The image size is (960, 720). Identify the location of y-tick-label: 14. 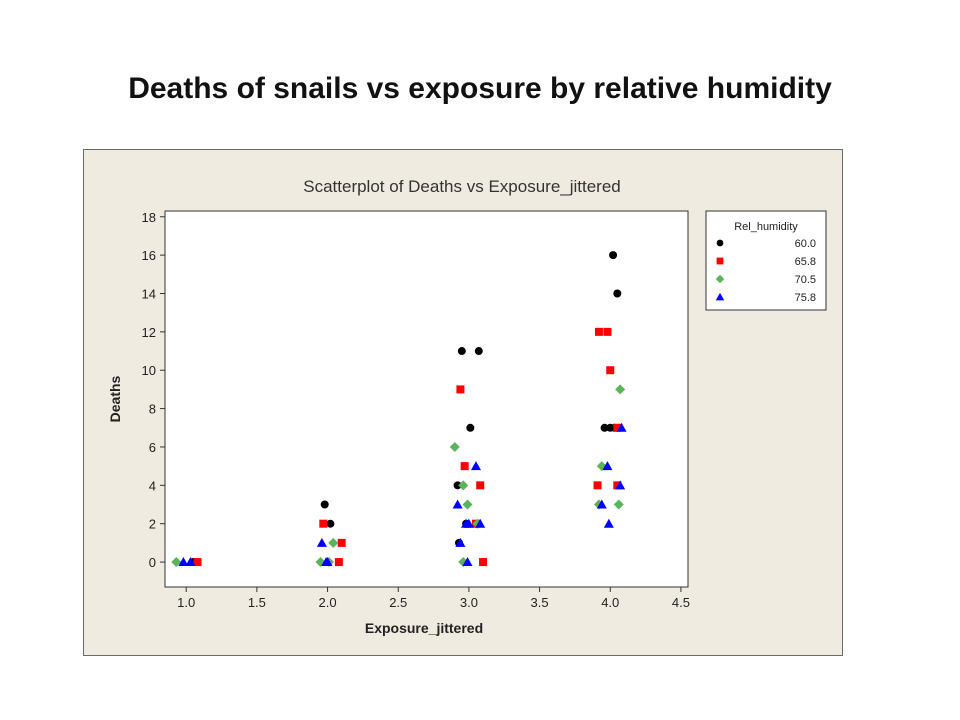
(149, 293).